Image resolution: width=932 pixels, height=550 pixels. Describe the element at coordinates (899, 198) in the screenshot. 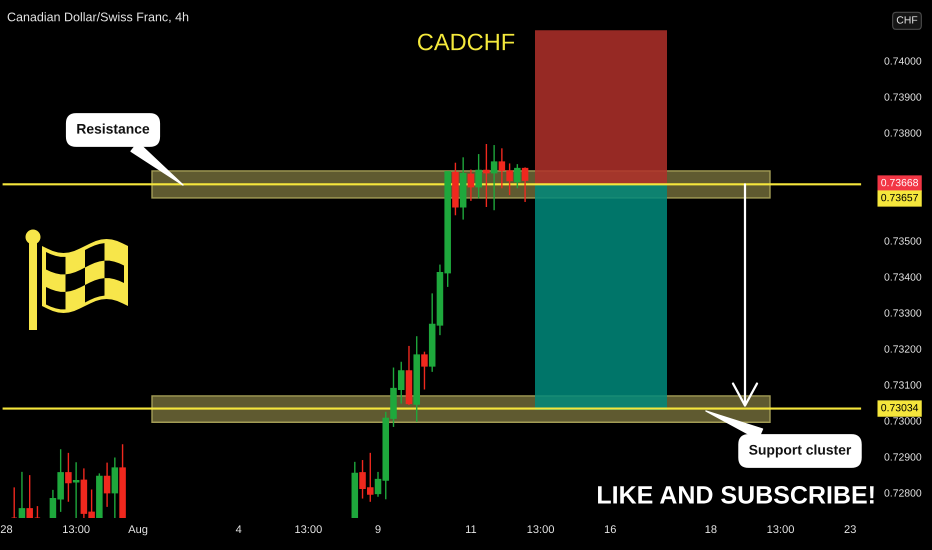

I see `ref-line-label: 0.73657` at that location.